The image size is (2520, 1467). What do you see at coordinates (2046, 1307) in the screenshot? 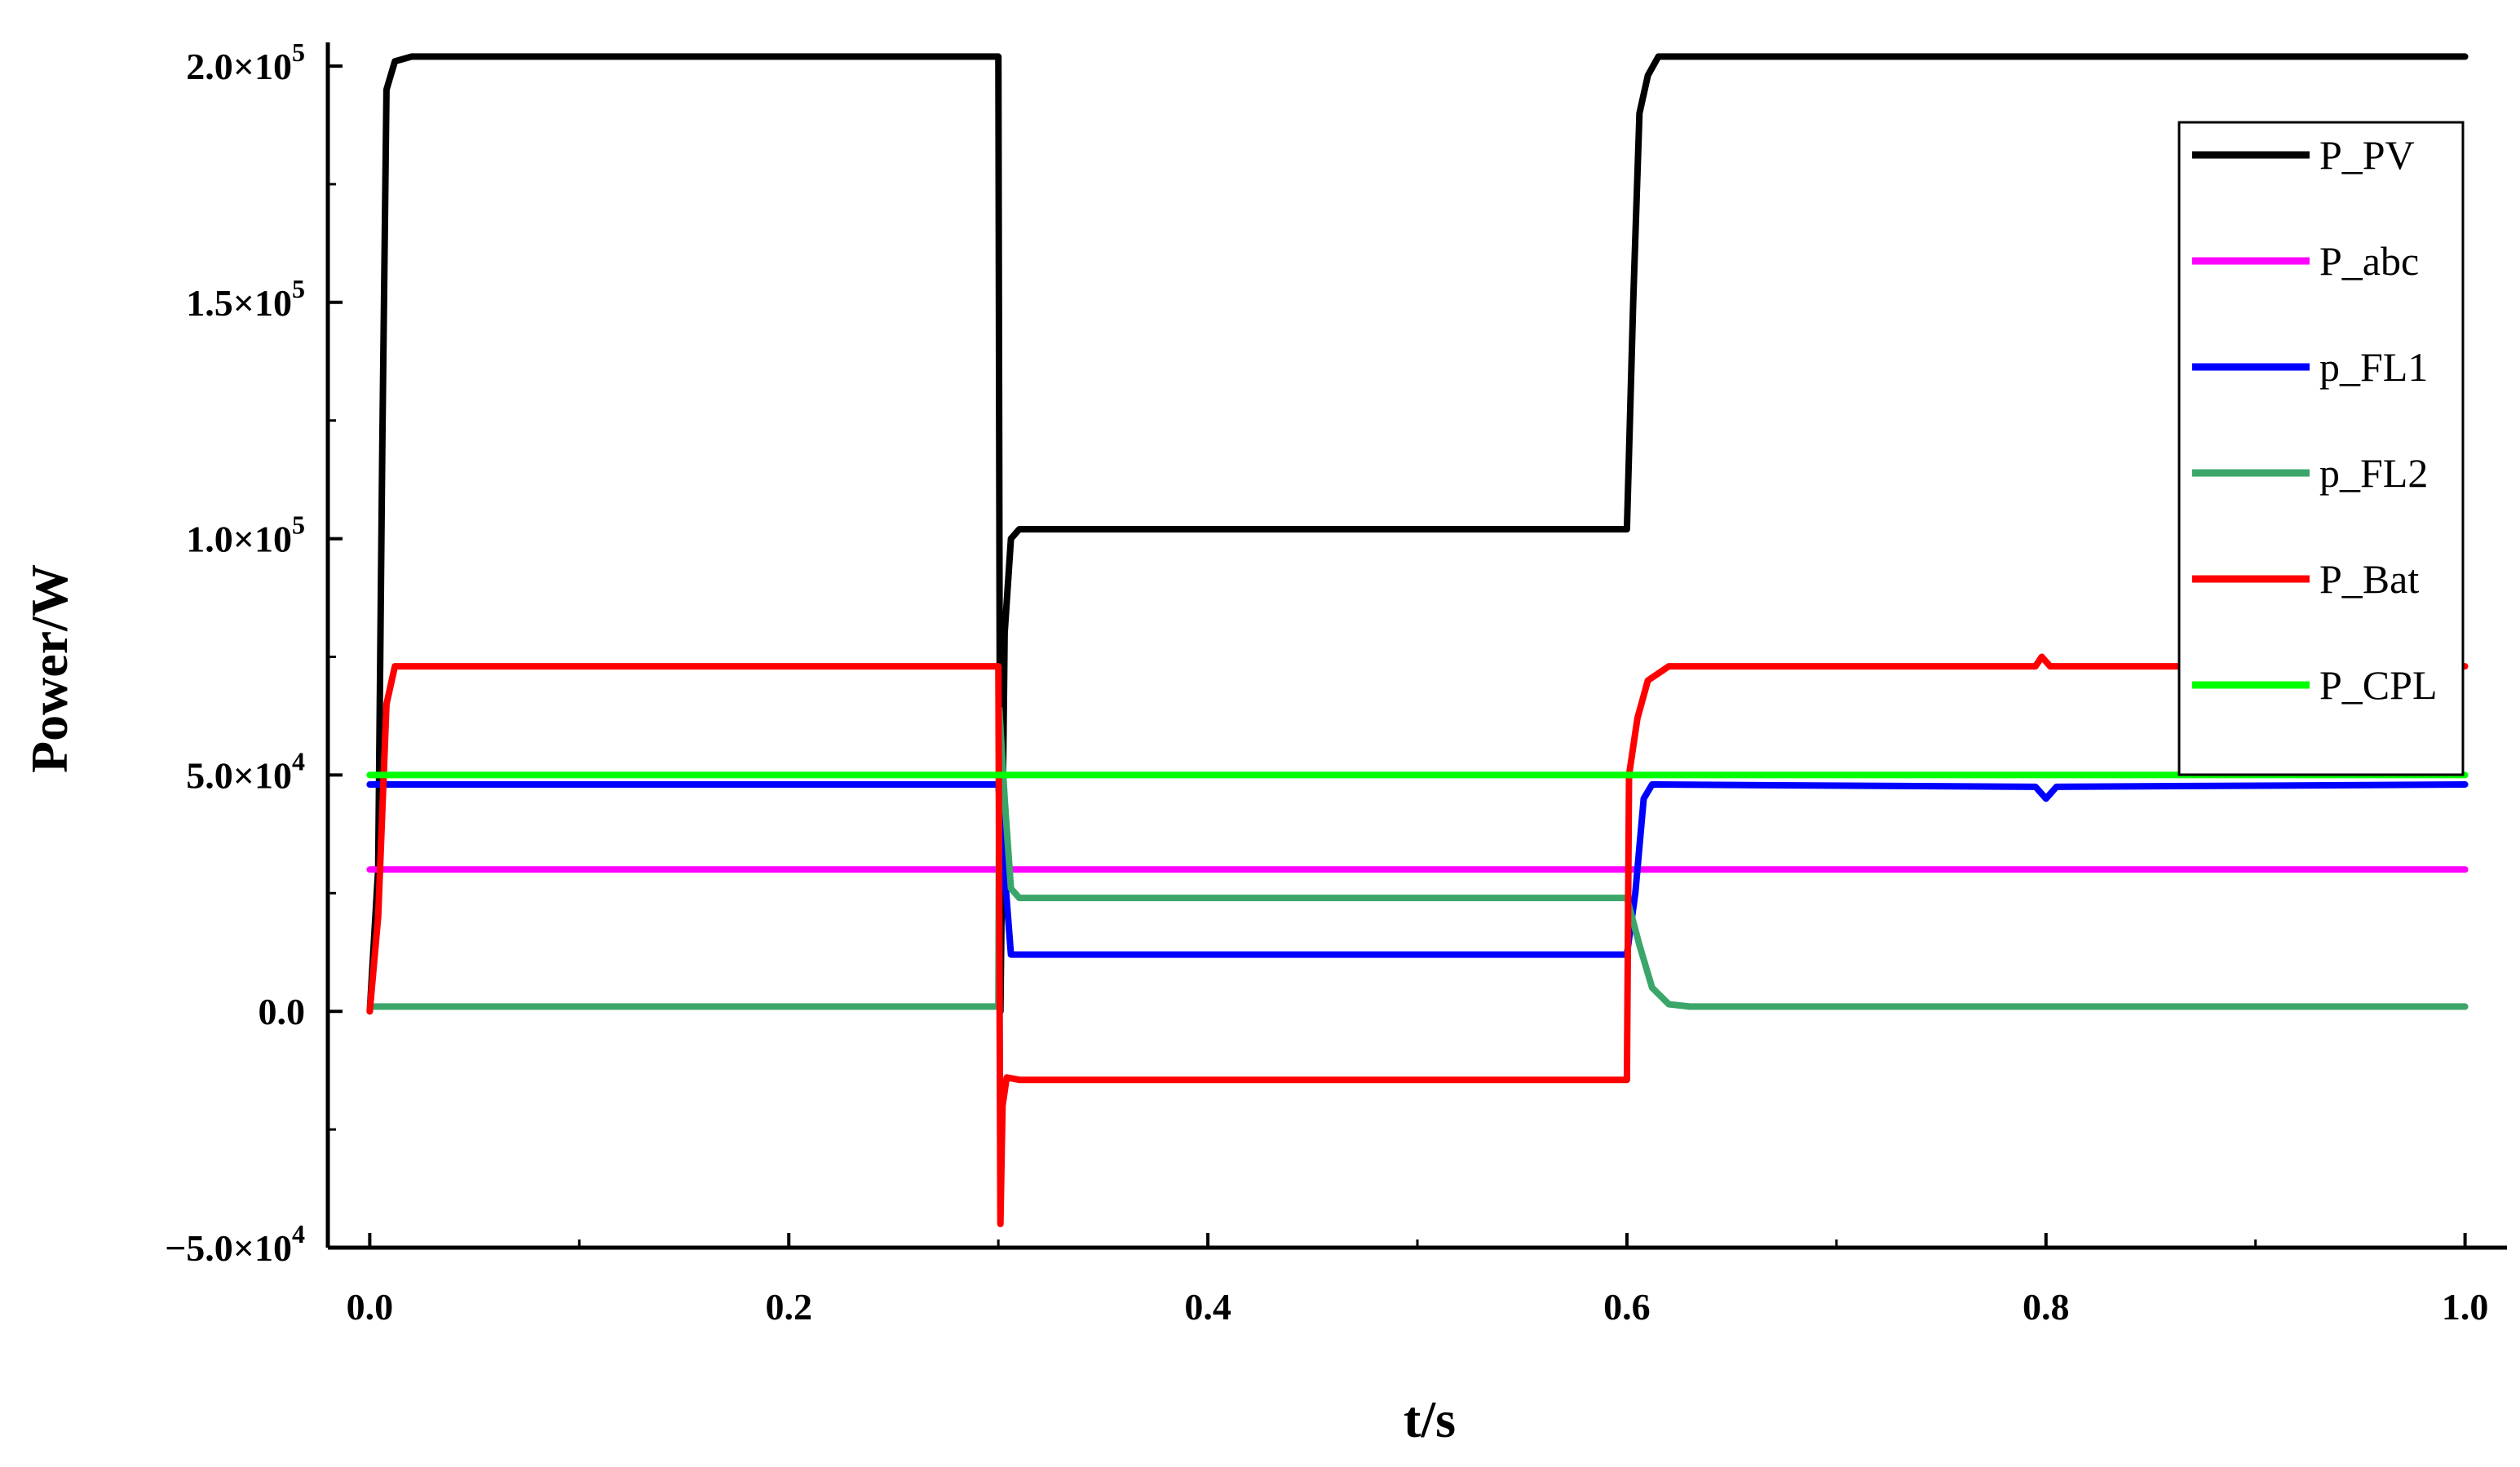
I see `x-tick-label: 0.8` at bounding box center [2046, 1307].